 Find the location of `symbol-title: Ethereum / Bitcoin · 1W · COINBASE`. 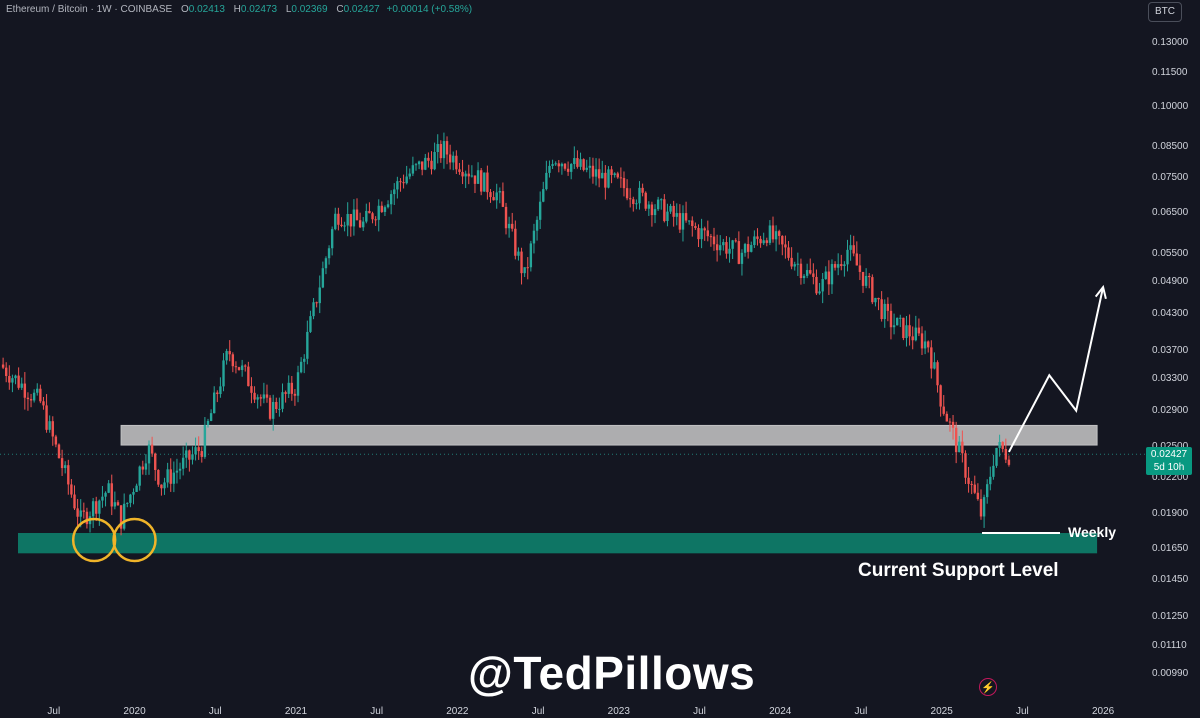

symbol-title: Ethereum / Bitcoin · 1W · COINBASE is located at coordinates (89, 9).